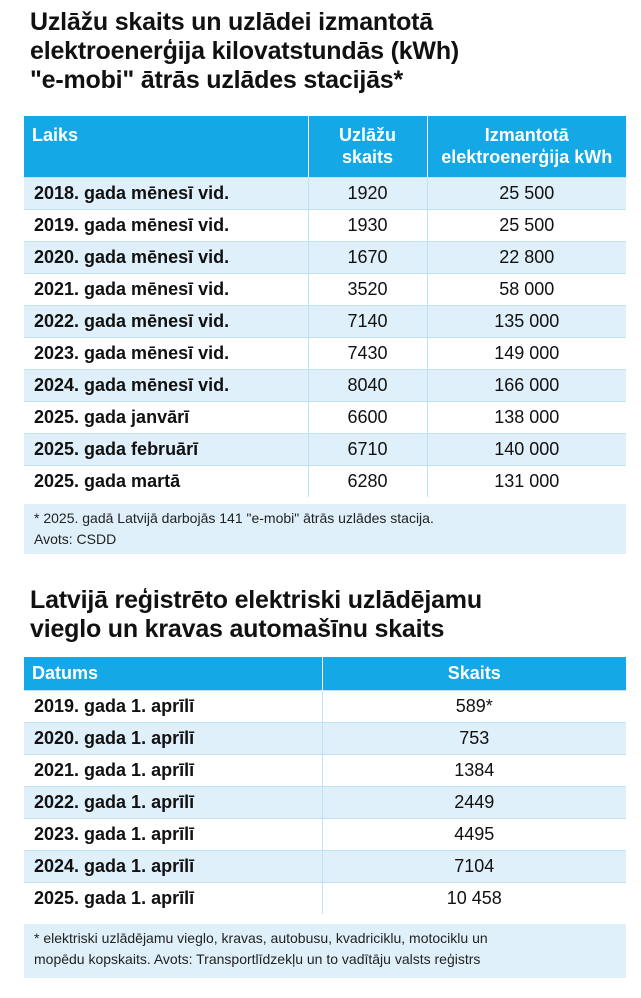 Image resolution: width=641 pixels, height=998 pixels. Describe the element at coordinates (474, 705) in the screenshot. I see `count-cell: 589*` at that location.